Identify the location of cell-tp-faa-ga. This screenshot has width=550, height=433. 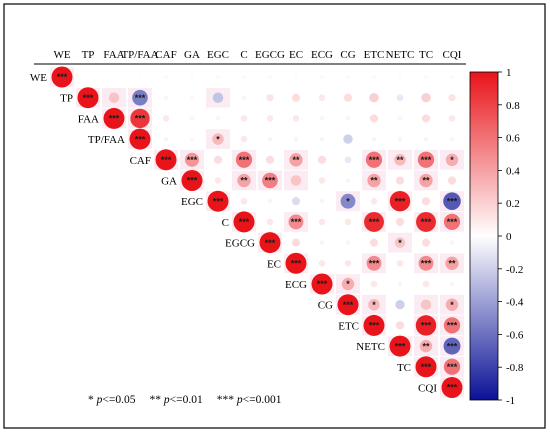
(192, 139).